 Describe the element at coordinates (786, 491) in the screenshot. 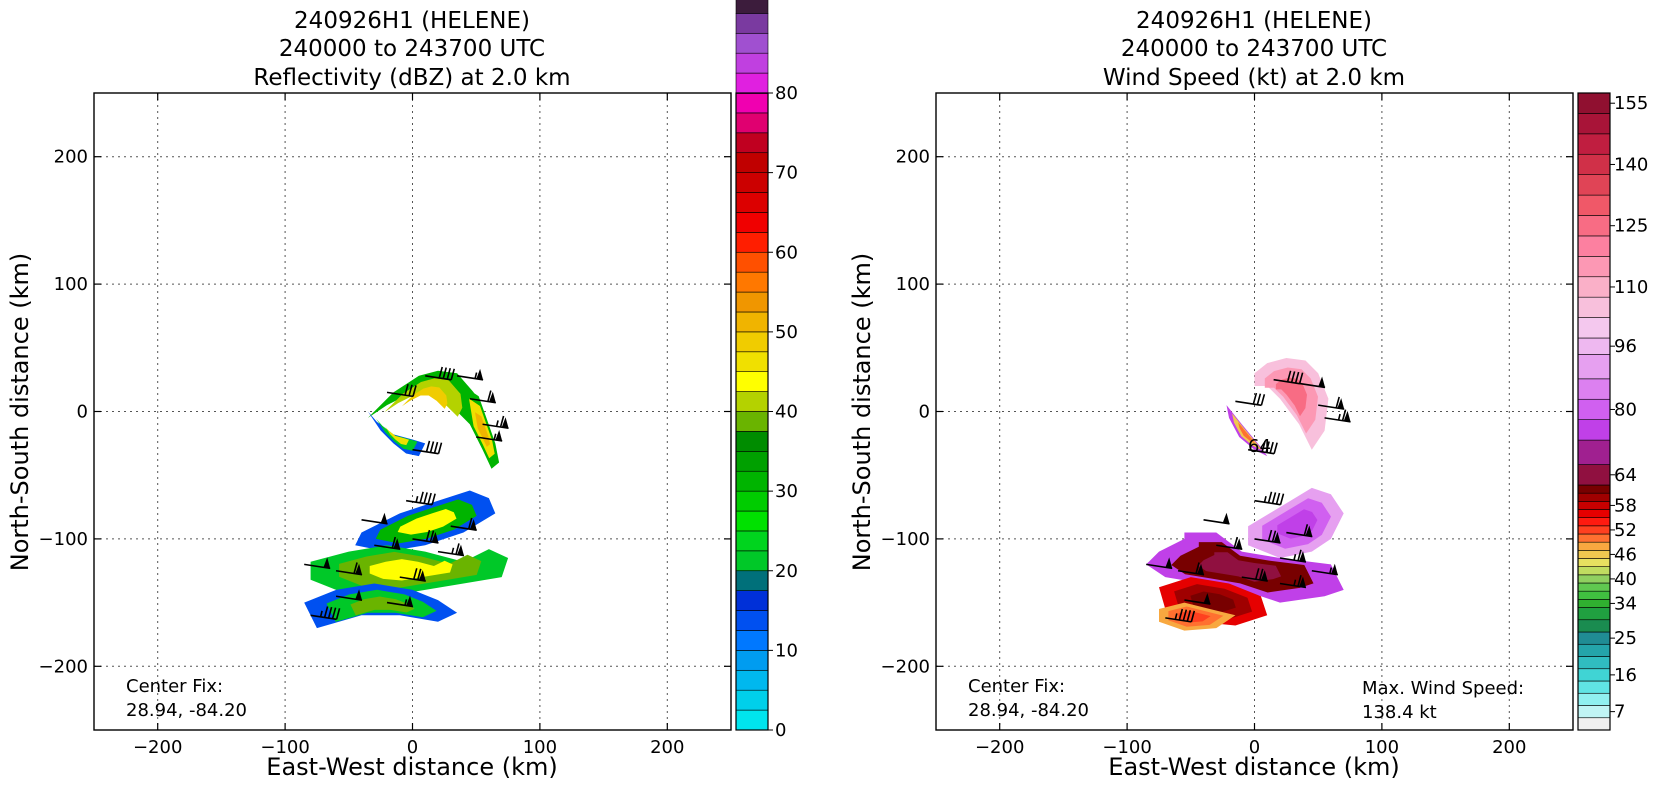

I see `colorbar-tick-label: 30` at that location.